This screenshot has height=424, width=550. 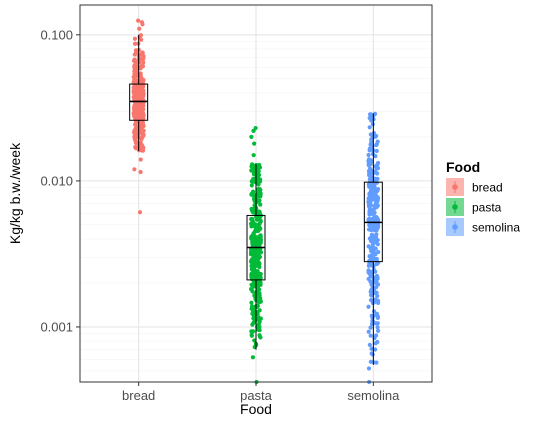 What do you see at coordinates (56, 326) in the screenshot?
I see `y-tick-label: 0.001` at bounding box center [56, 326].